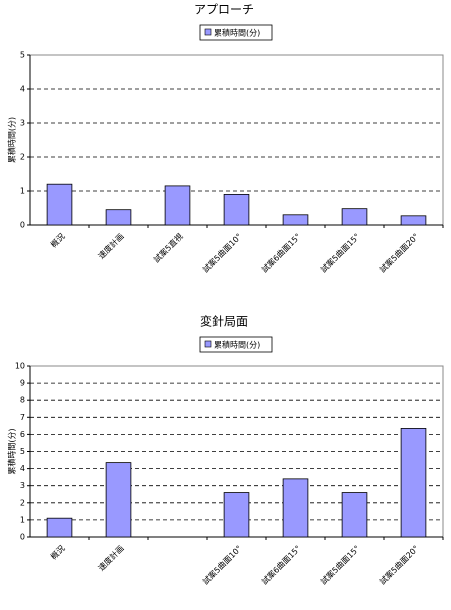 The image size is (451, 610). Describe the element at coordinates (224, 10) in the screenshot. I see `chart-title: アプローチ` at that location.